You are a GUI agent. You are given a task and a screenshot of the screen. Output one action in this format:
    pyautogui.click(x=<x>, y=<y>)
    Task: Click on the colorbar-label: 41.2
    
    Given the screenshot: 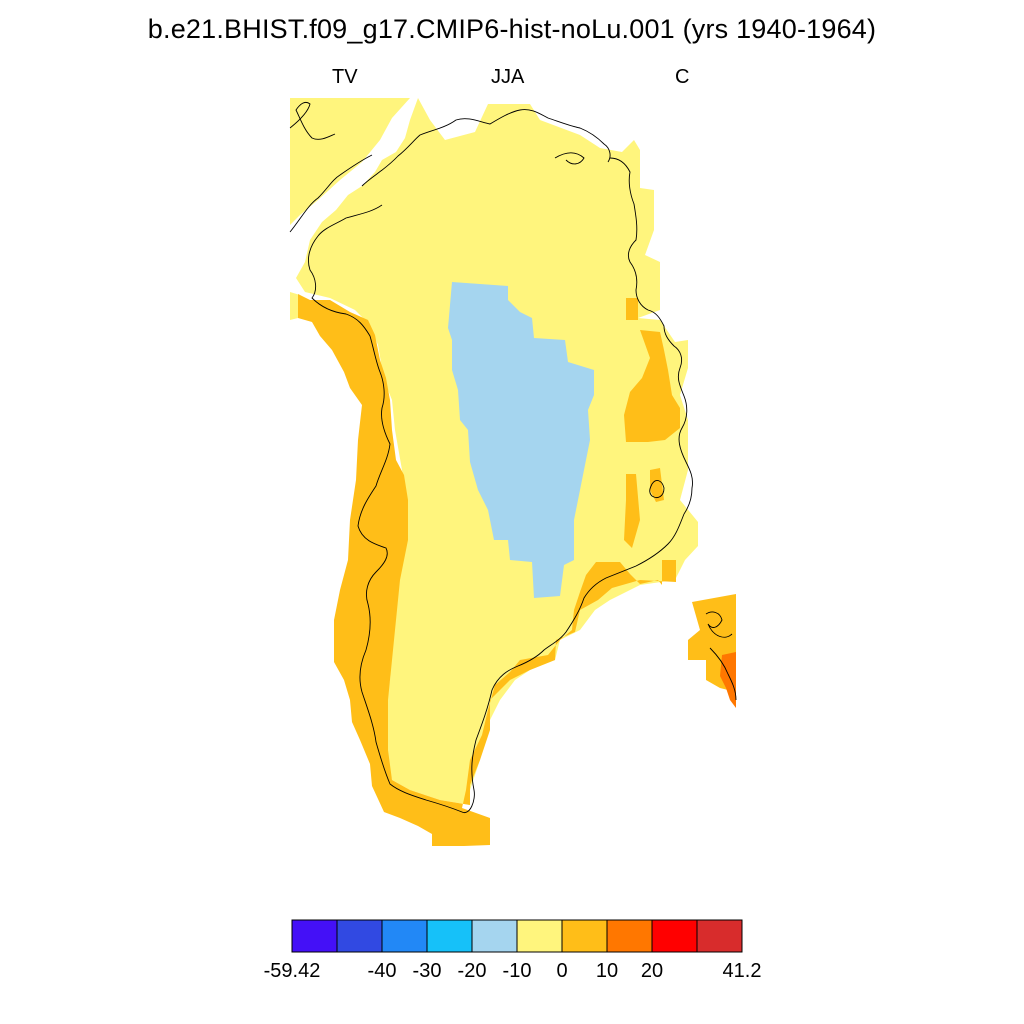 What is the action you would take?
    pyautogui.click(x=742, y=971)
    